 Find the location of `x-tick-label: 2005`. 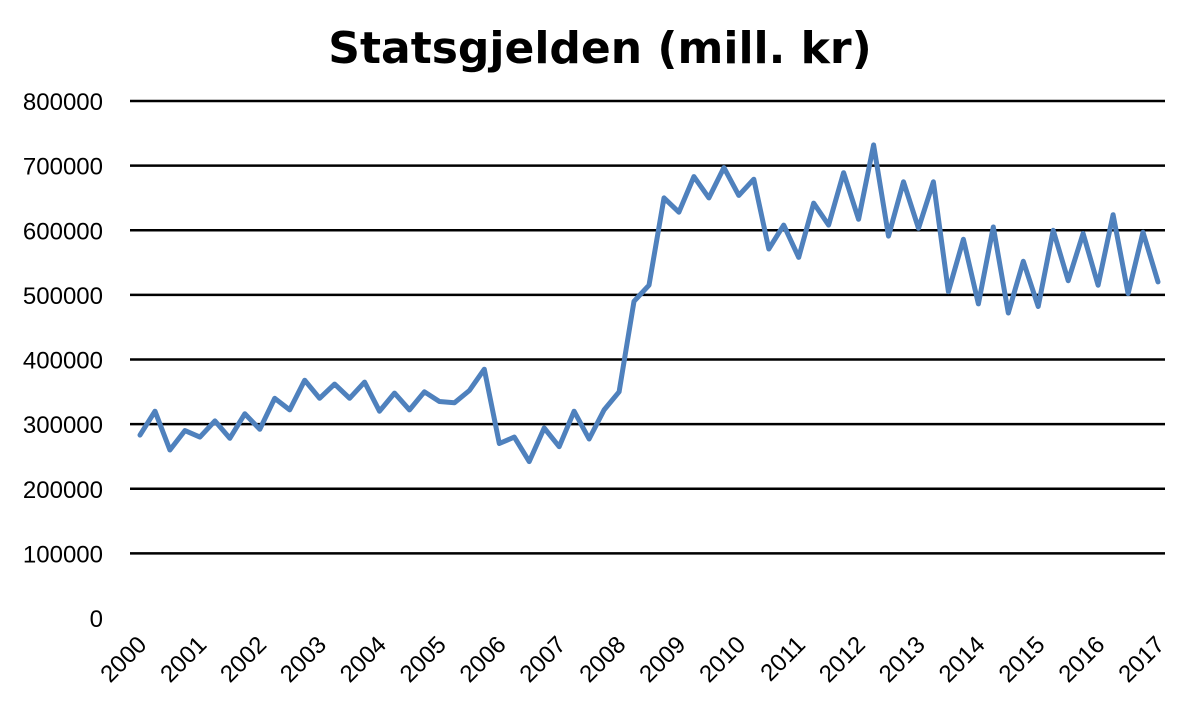

x-tick-label: 2005 is located at coordinates (423, 659).